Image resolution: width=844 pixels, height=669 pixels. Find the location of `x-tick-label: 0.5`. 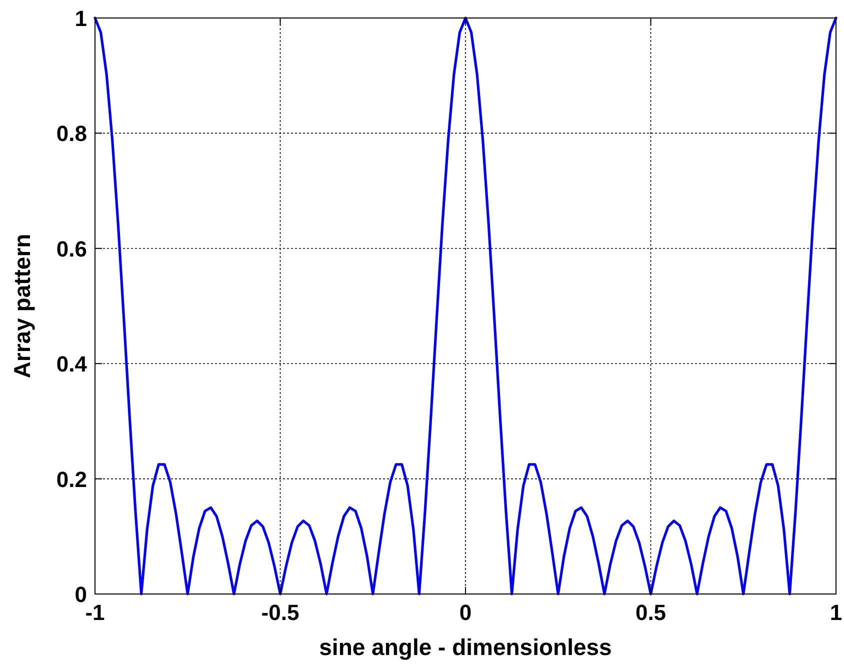

x-tick-label: 0.5 is located at coordinates (650, 612).